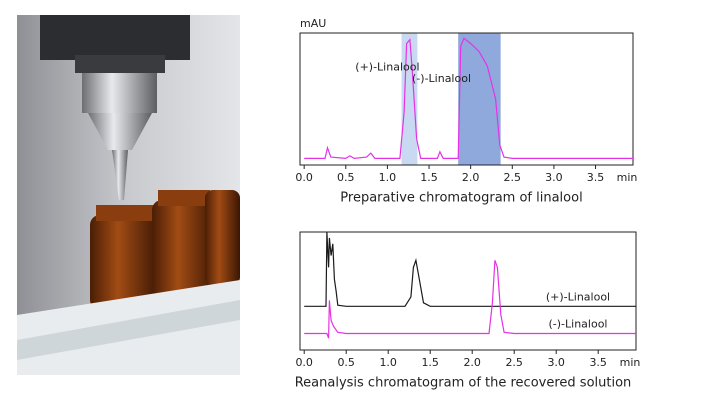 The image size is (717, 405). Describe the element at coordinates (387, 67) in the screenshot. I see `peak-annotation: (+)-Linalool` at that location.